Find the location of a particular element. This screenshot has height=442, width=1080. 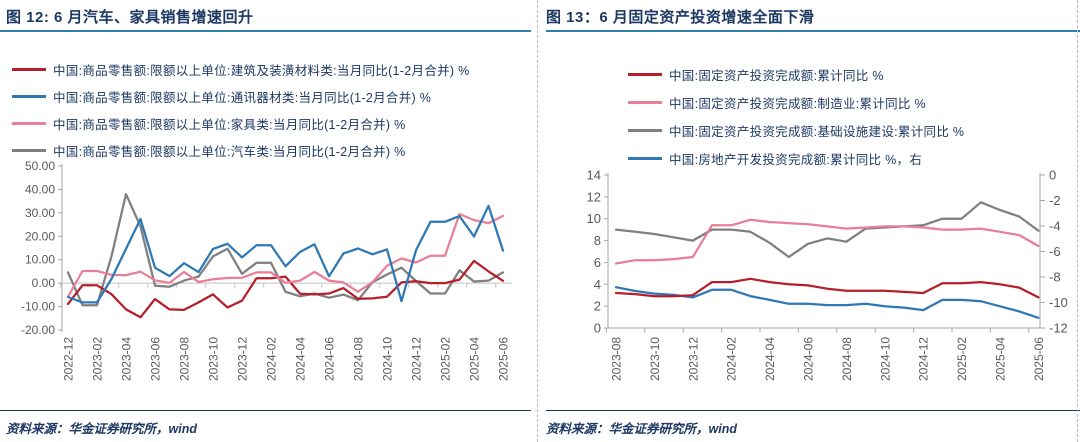

legend-item-auto: 中国:商品零售额:限额以上单位:汽车类:当月同比(1-2月合并) % is located at coordinates (241, 150).